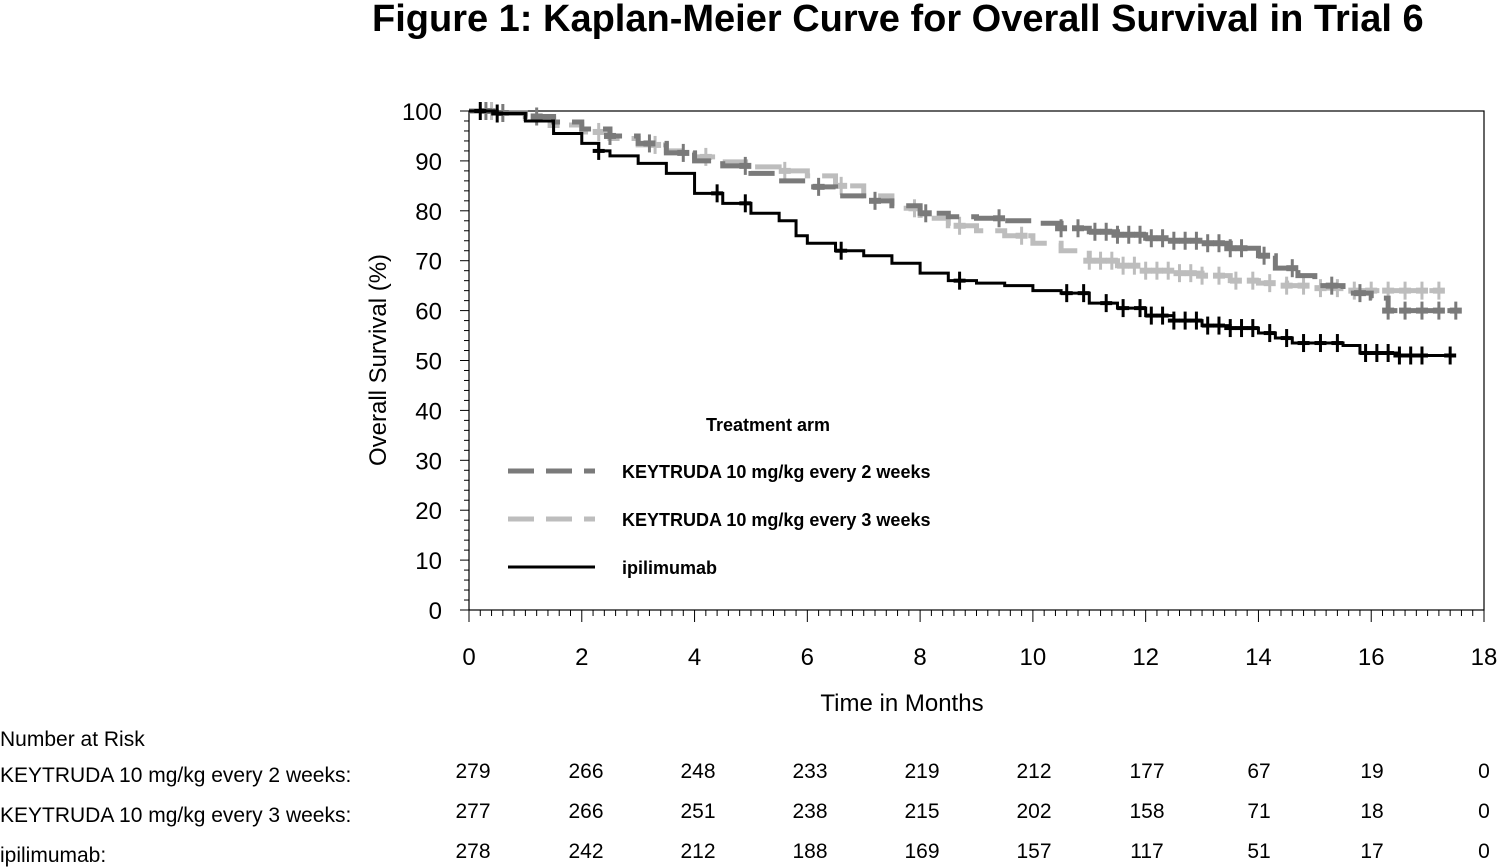 The width and height of the screenshot is (1502, 868). I want to click on x-tick-label: 8, so click(919, 657).